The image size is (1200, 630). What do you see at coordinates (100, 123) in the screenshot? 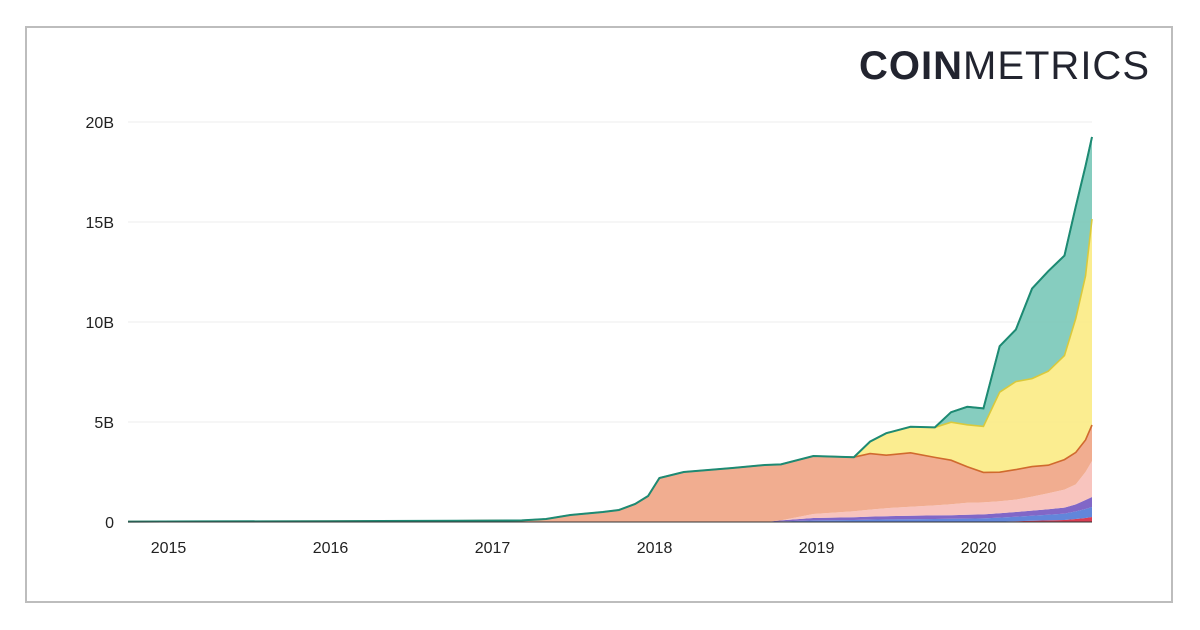
I see `y-tick-label-4: 20B` at bounding box center [100, 123].